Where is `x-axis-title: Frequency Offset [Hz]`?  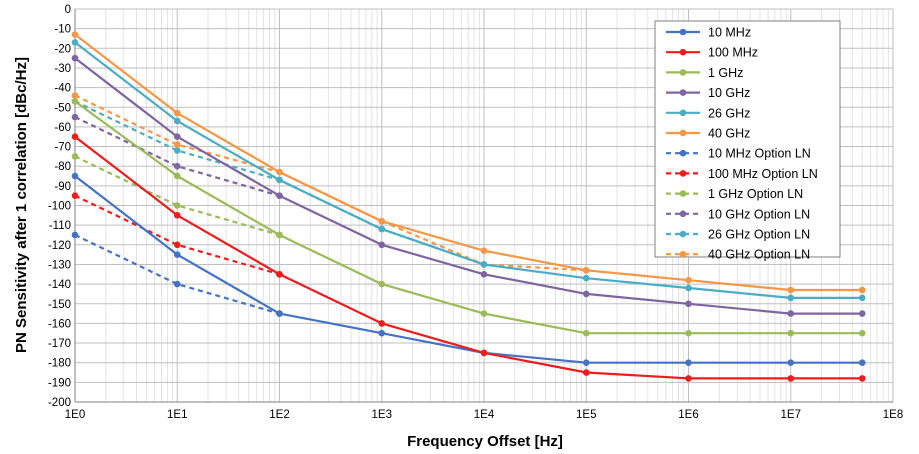
x-axis-title: Frequency Offset [Hz] is located at coordinates (485, 441).